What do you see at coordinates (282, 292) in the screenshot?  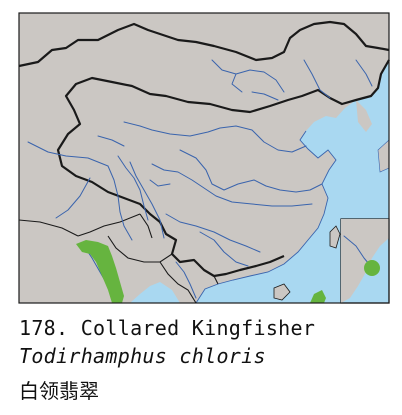 I see `hainan` at bounding box center [282, 292].